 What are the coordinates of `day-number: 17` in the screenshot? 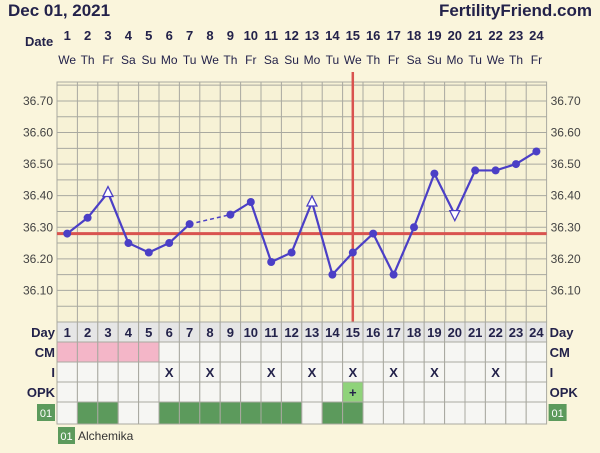 It's located at (393, 332).